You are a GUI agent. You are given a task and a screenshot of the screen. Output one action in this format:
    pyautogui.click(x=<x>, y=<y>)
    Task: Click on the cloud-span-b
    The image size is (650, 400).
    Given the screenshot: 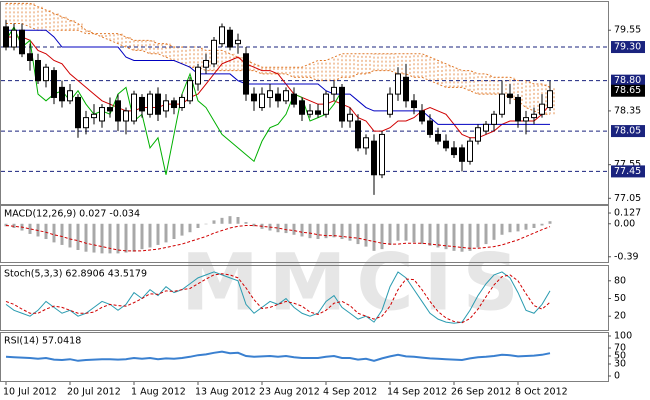 What is the action you would take?
    pyautogui.click(x=278, y=55)
    